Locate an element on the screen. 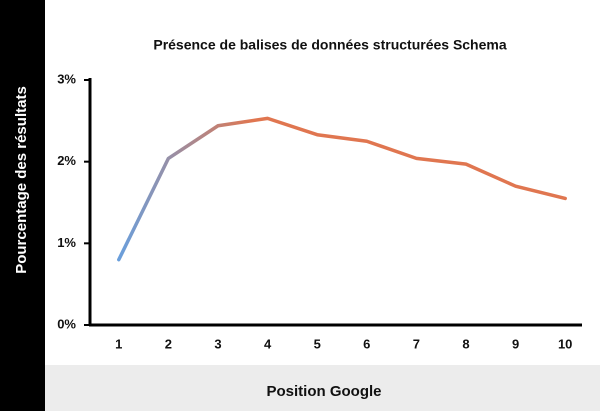 Image resolution: width=600 pixels, height=411 pixels. x-label-band is located at coordinates (322, 388).